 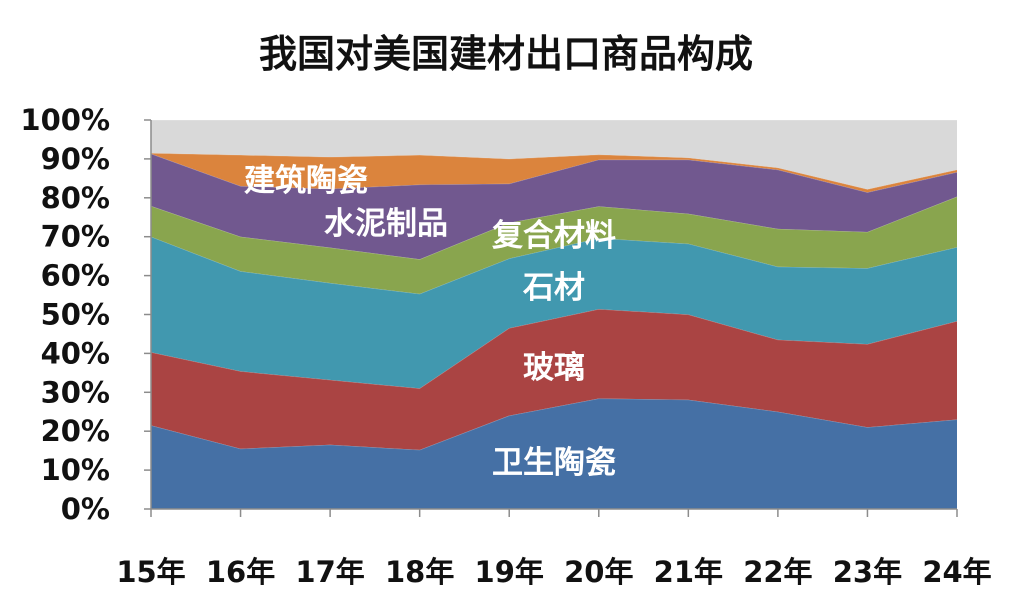 What do you see at coordinates (75, 198) in the screenshot?
I see `y-tick-label: 80%` at bounding box center [75, 198].